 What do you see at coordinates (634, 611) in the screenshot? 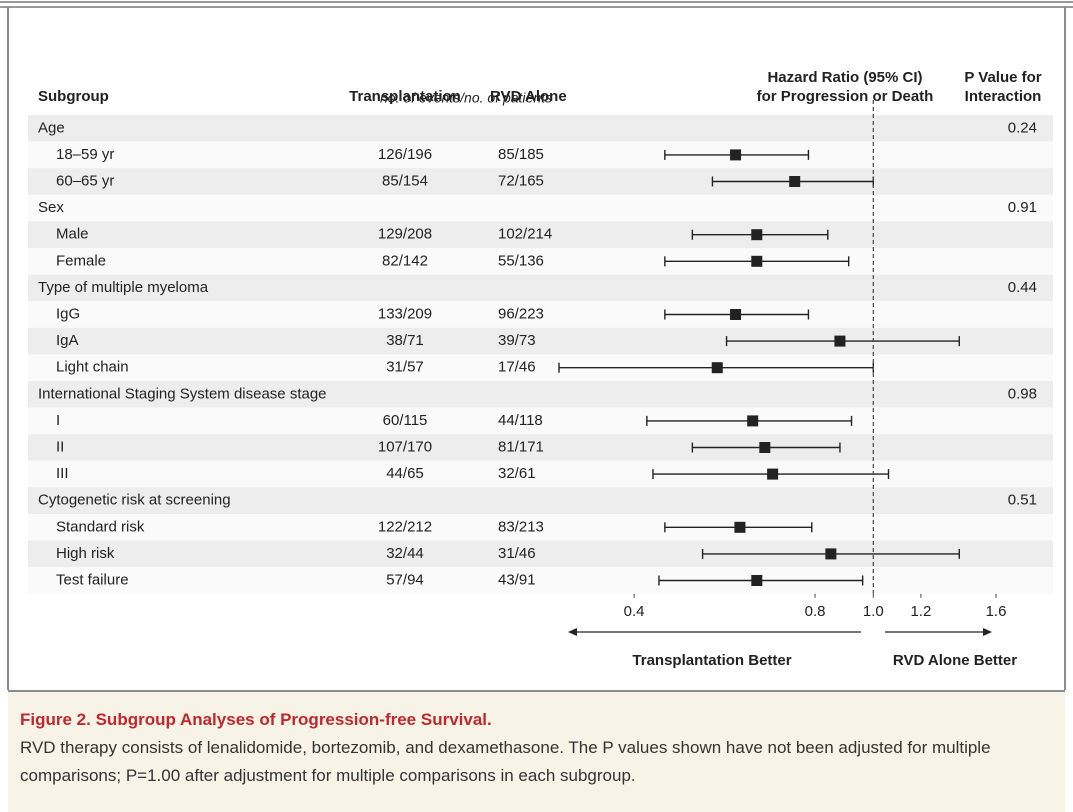
I see `x-tick-label: 0.4` at bounding box center [634, 611].